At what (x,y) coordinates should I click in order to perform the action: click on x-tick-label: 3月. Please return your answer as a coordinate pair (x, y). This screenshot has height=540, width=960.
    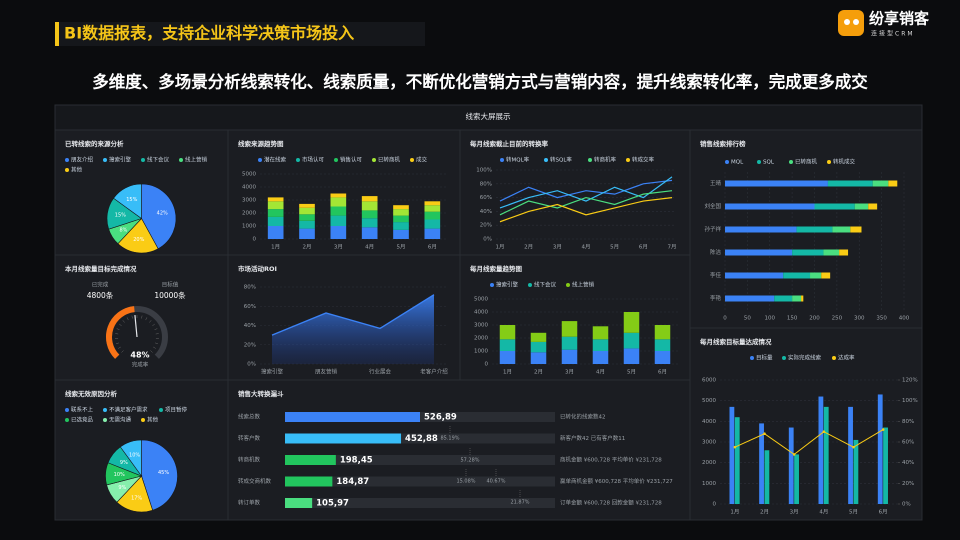
    Looking at the image, I should click on (794, 512).